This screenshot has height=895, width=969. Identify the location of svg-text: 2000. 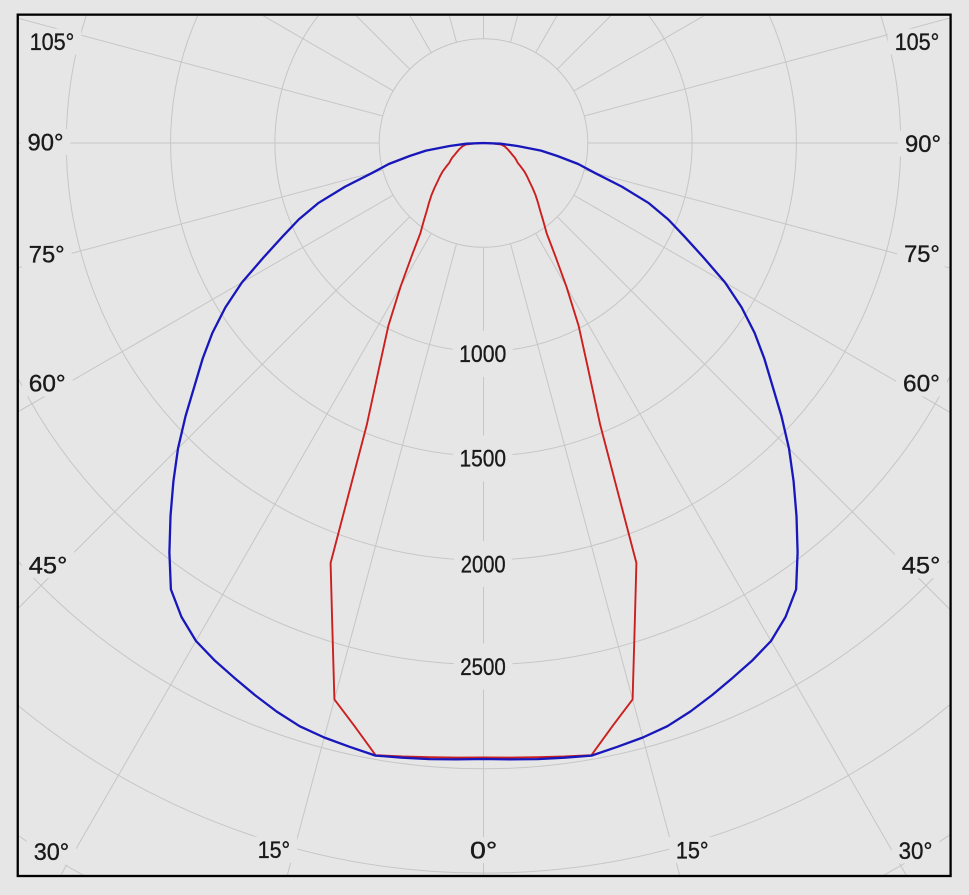
(483, 564).